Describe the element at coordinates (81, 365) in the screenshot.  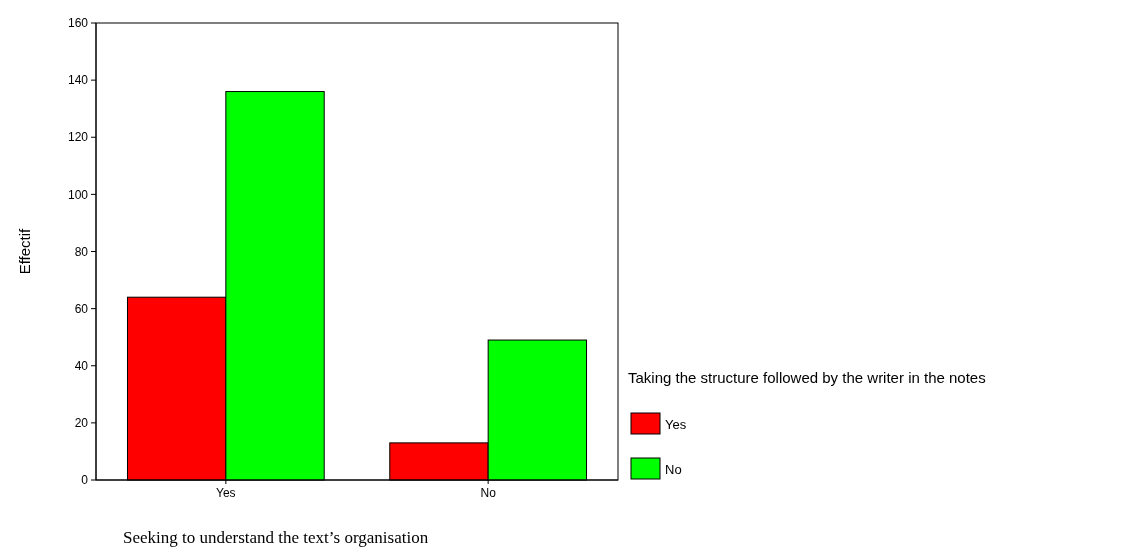
I see `y-tick-label: 40` at that location.